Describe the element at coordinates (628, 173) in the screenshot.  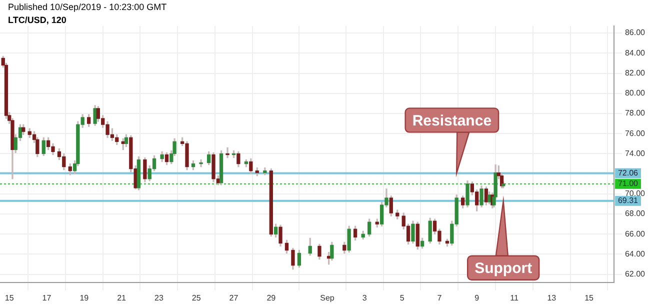
I see `ref-line-label: 72.06` at that location.